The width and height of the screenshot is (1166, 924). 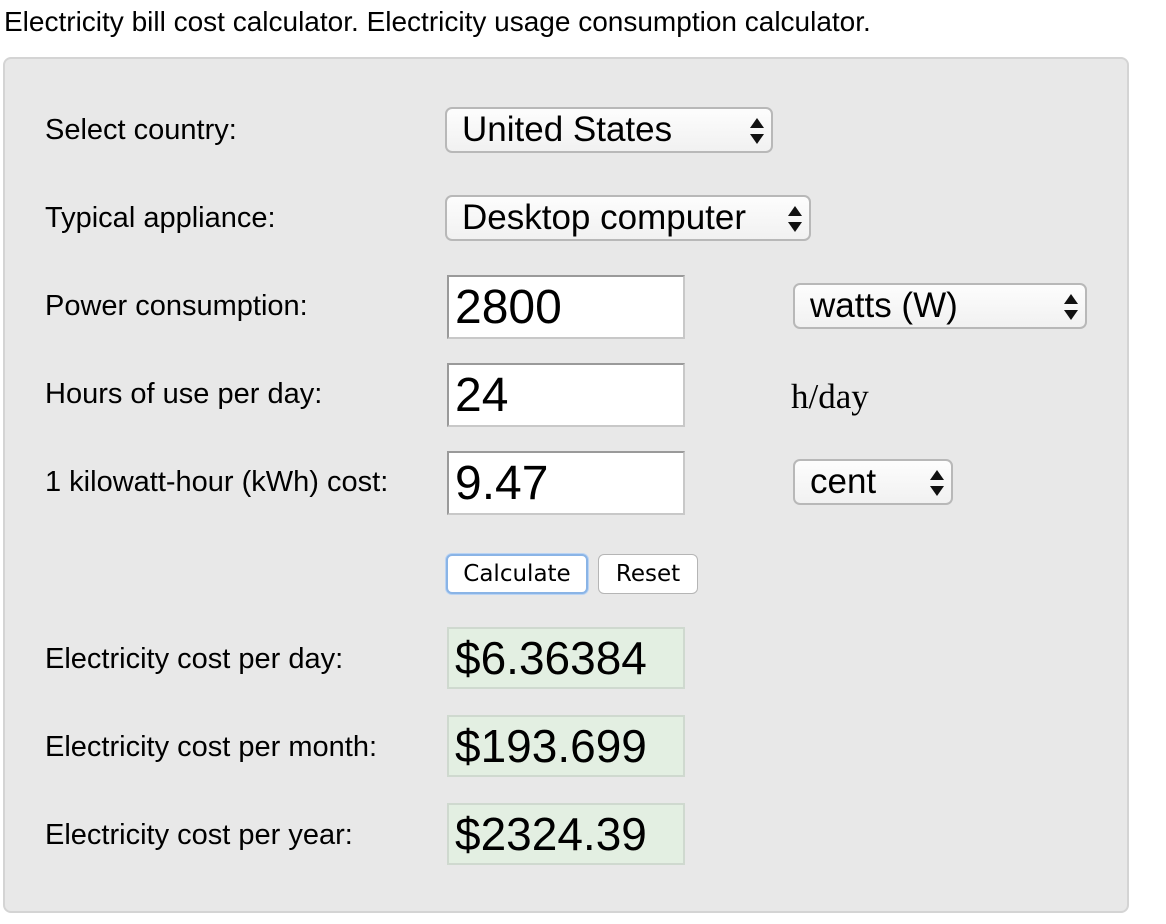 What do you see at coordinates (566, 746) in the screenshot?
I see `cost-per-month-output: $193.699` at bounding box center [566, 746].